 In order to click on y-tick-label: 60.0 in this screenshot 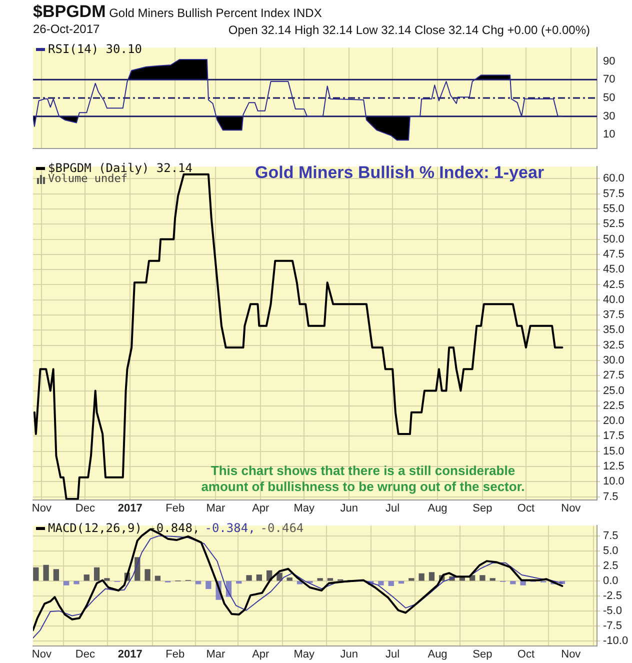, I will do `click(613, 178)`.